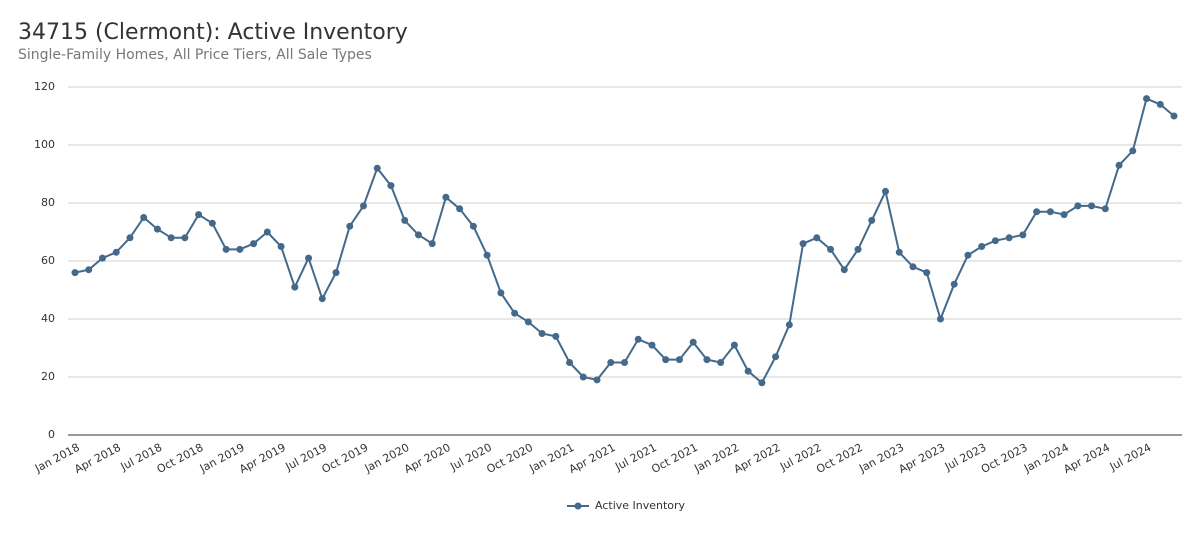  Describe the element at coordinates (180, 458) in the screenshot. I see `x-tick-label: Oct 2018` at that location.